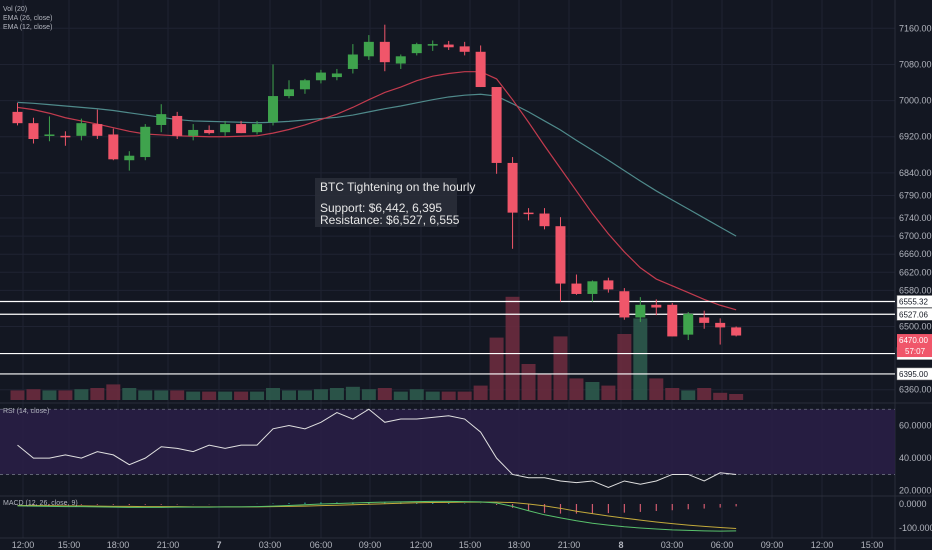 The height and width of the screenshot is (550, 932). Describe the element at coordinates (377, 516) in the screenshot. I see `macd-line` at that location.